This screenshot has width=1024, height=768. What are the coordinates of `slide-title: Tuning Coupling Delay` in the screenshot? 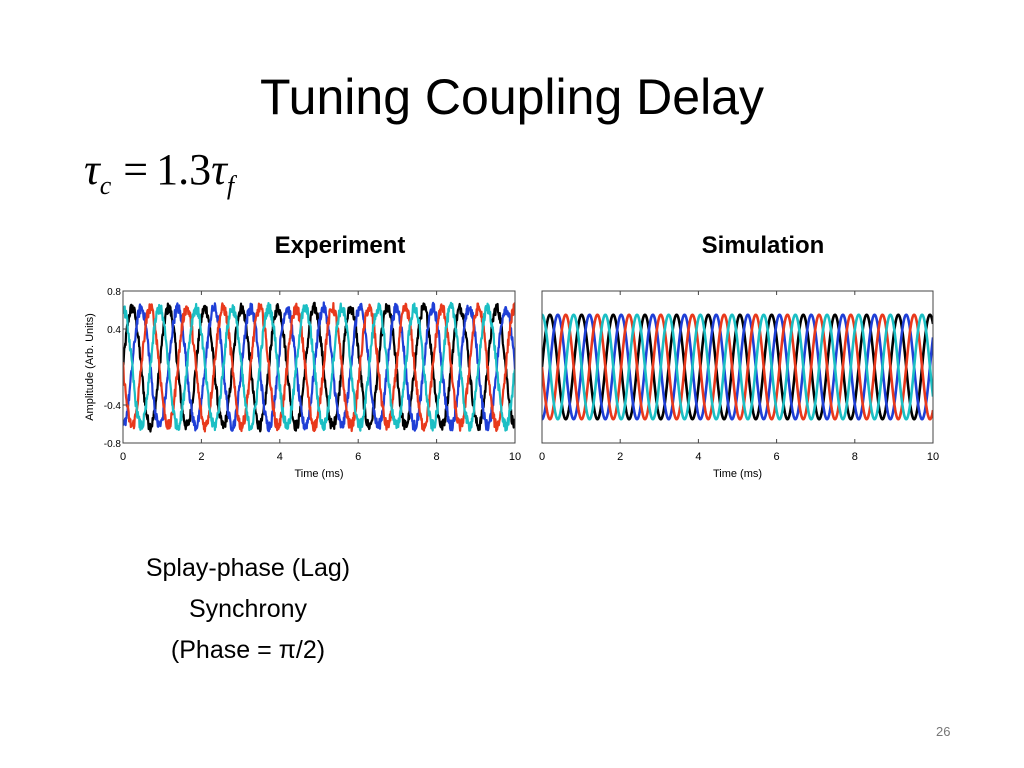 It's located at (511, 97).